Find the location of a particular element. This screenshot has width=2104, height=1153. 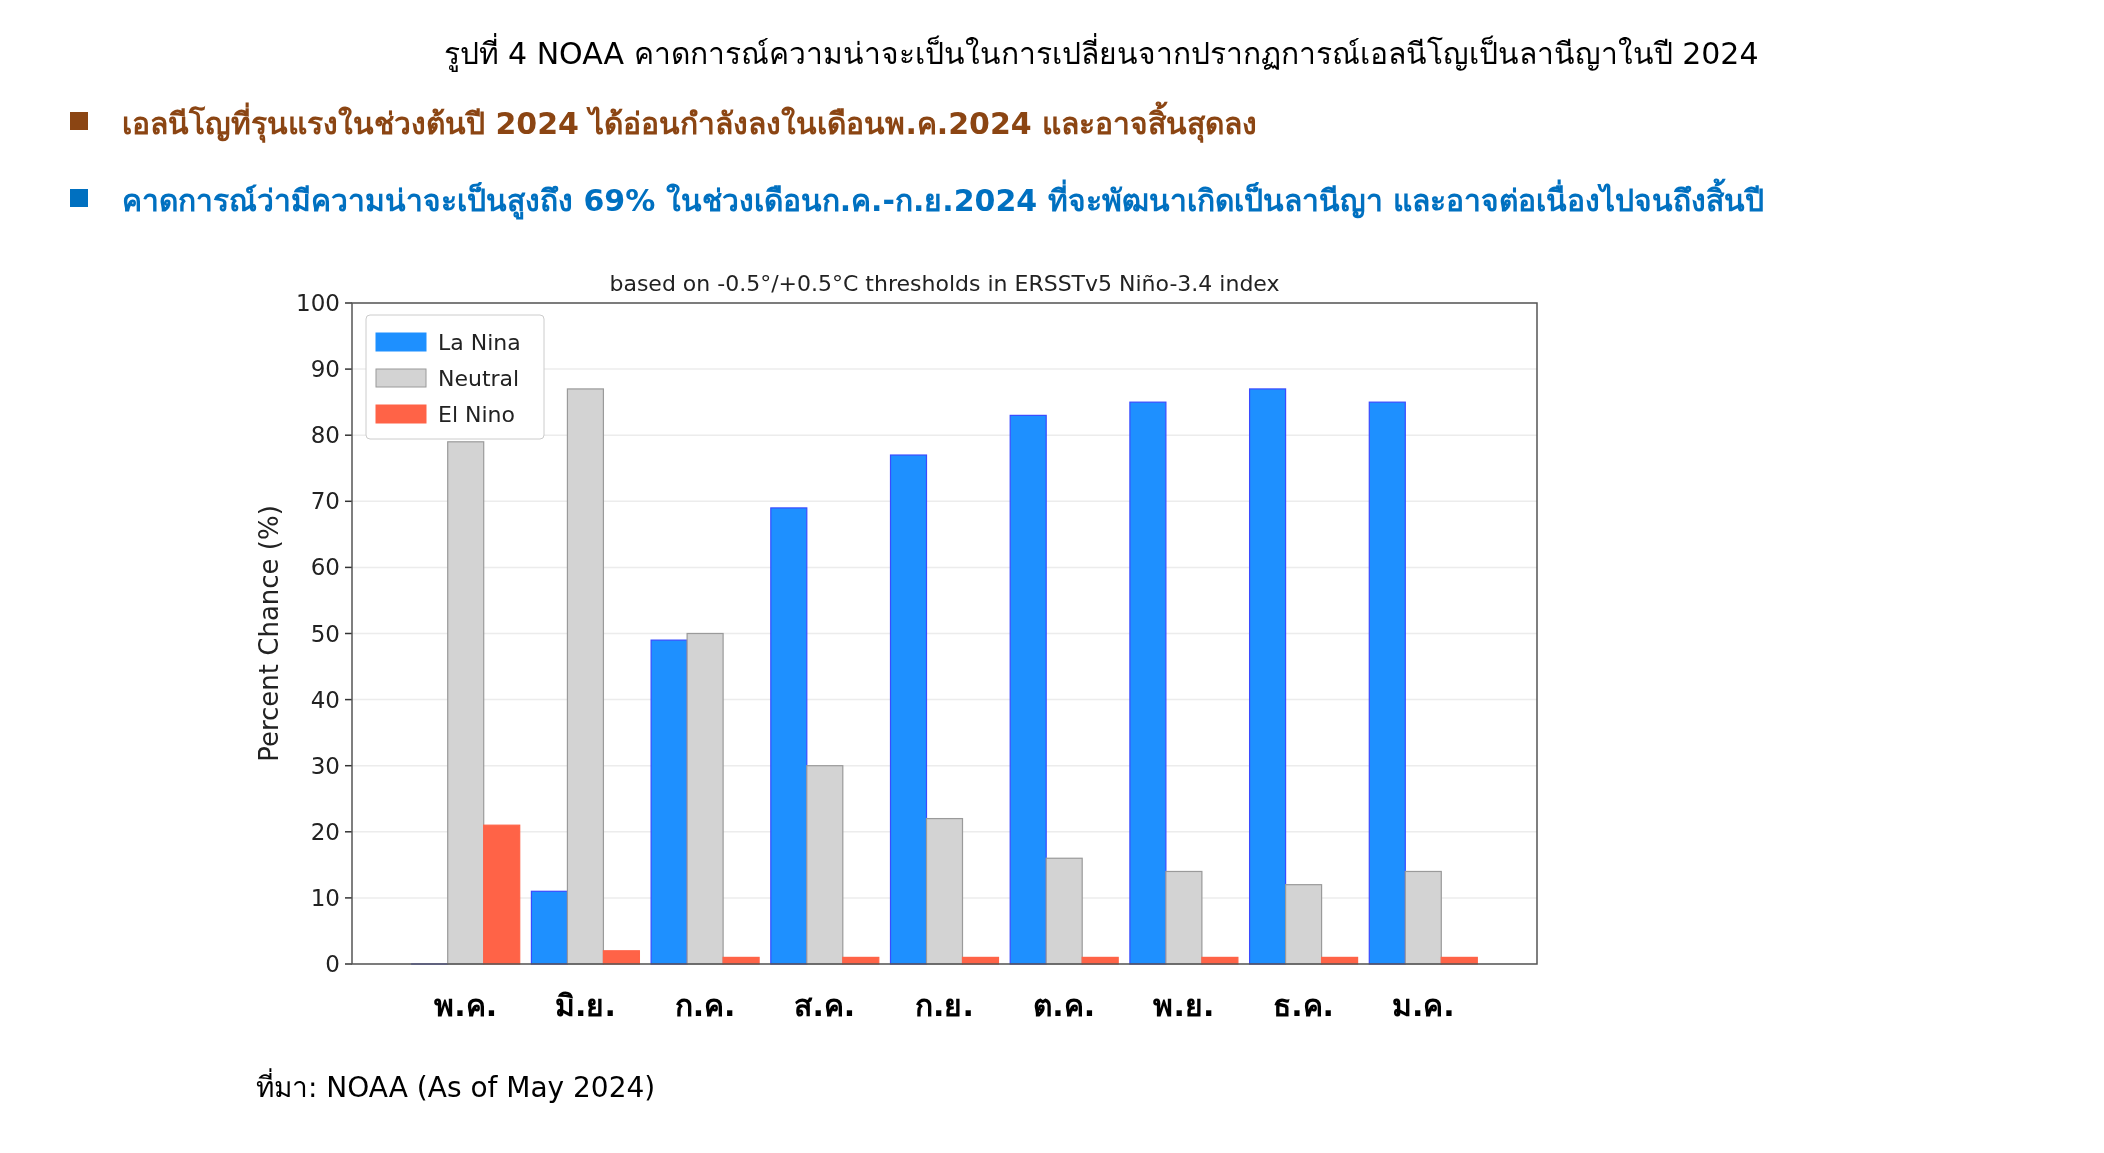

text: ที่มา: NOAA (As of May 2024) is located at coordinates (456, 1086).